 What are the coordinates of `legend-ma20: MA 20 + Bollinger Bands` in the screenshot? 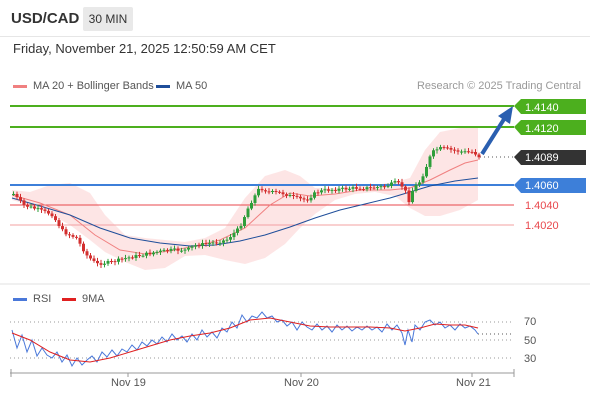 It's located at (83, 86).